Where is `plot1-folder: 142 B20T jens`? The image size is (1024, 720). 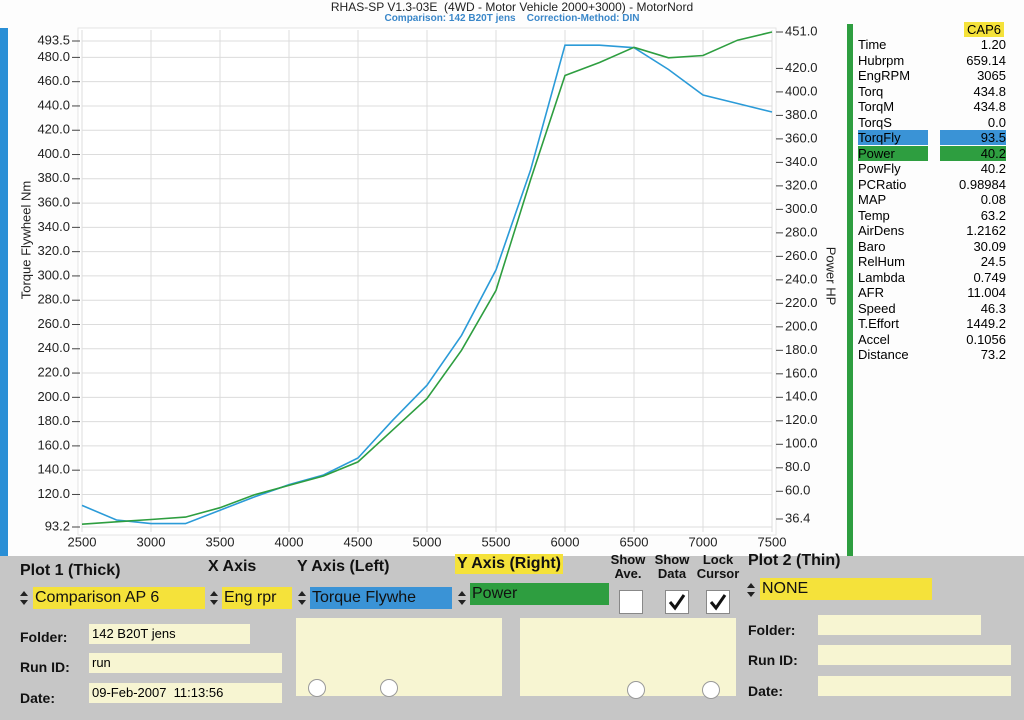
plot1-folder: 142 B20T jens is located at coordinates (169, 634).